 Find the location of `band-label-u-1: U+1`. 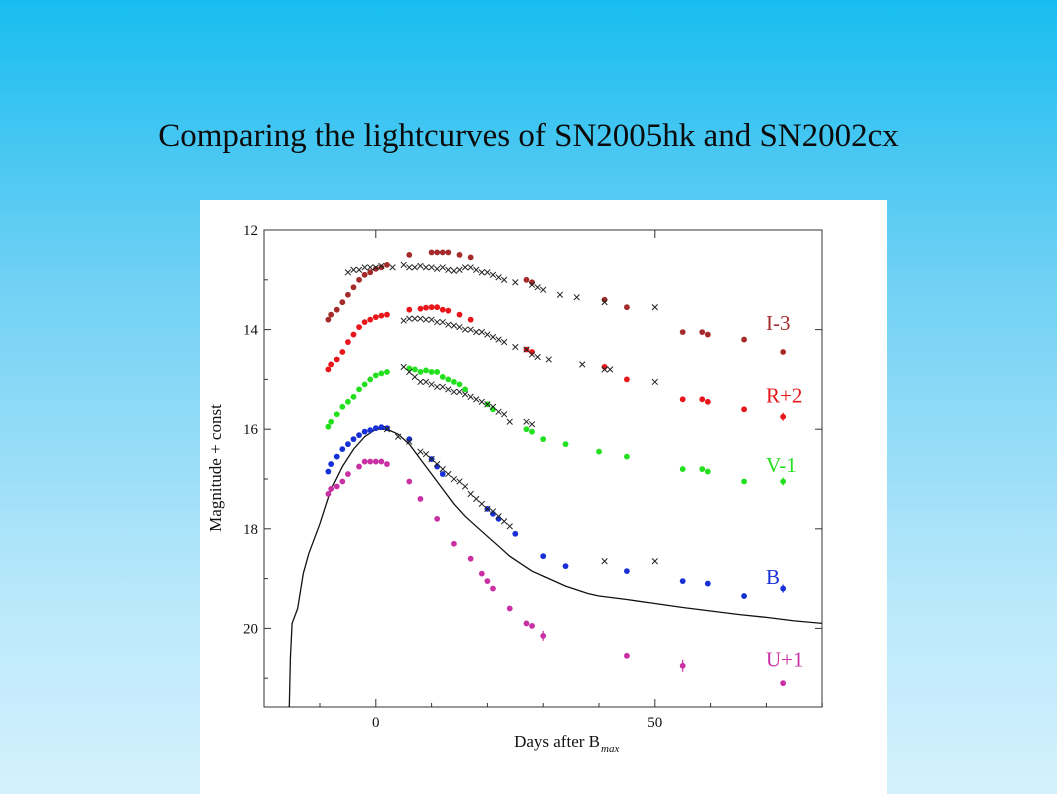

band-label-u-1: U+1 is located at coordinates (785, 659).